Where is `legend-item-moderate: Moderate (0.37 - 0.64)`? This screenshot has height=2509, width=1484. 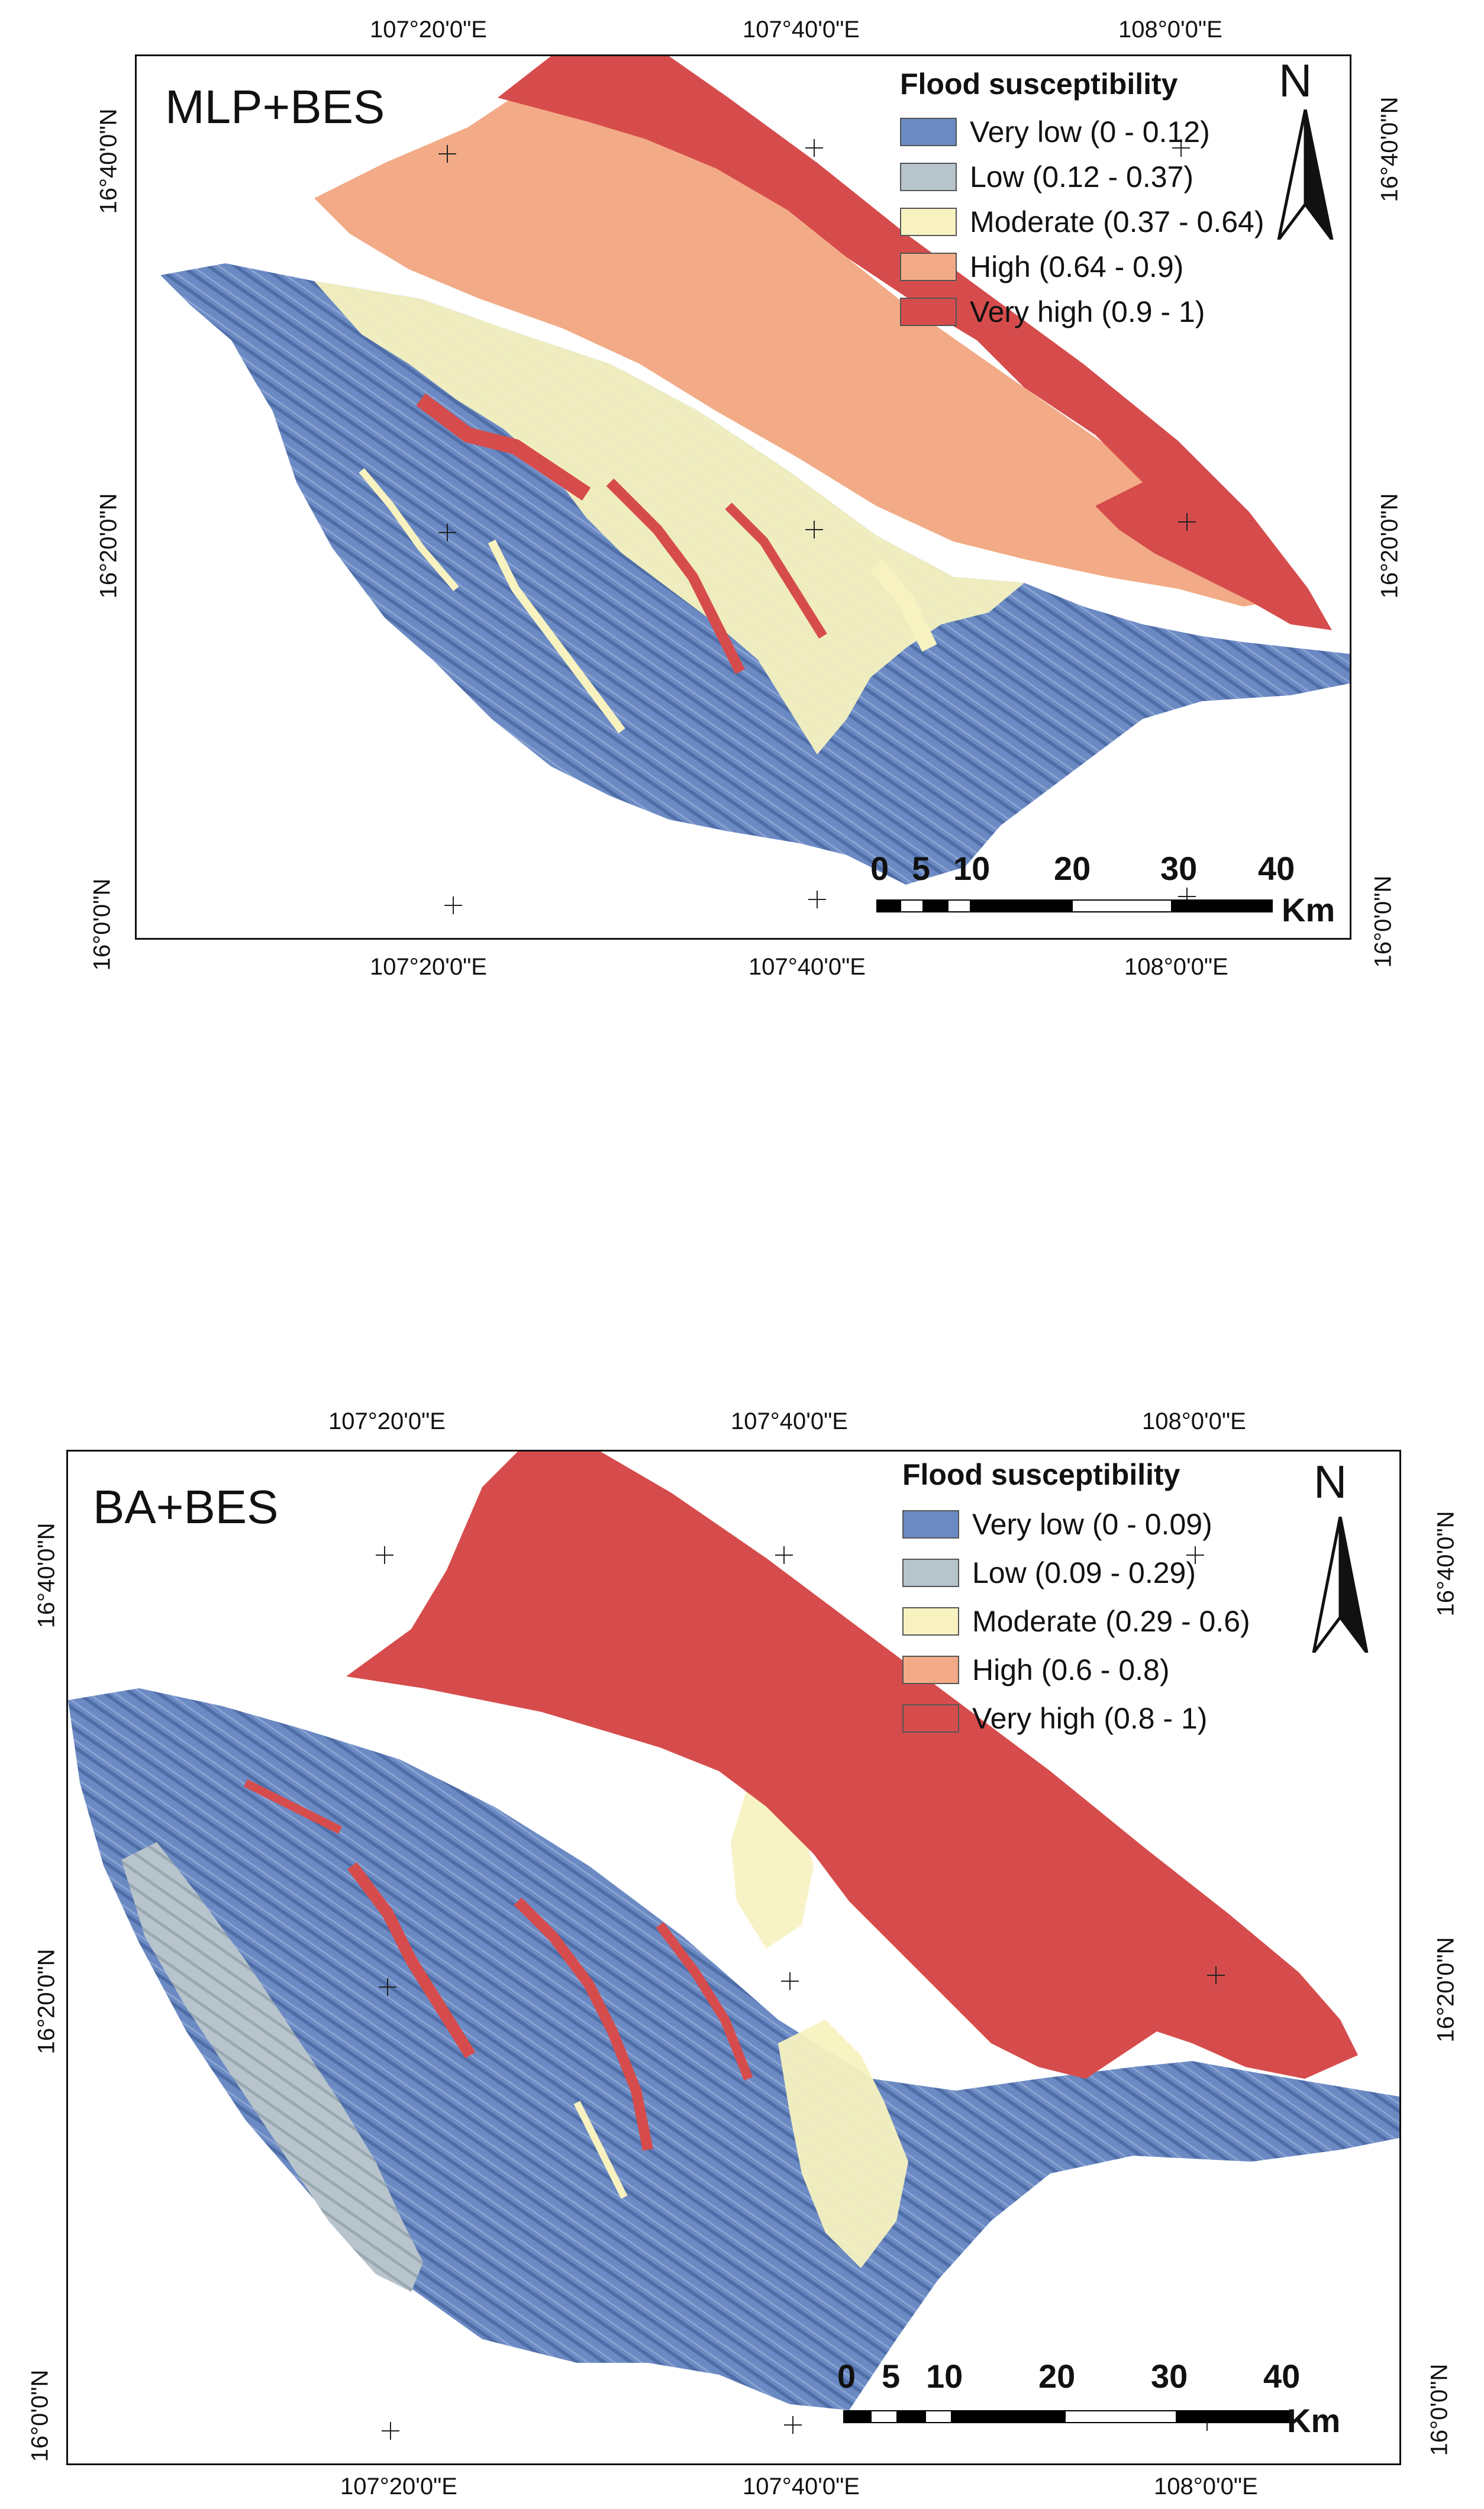 legend-item-moderate: Moderate (0.37 - 0.64) is located at coordinates (1082, 221).